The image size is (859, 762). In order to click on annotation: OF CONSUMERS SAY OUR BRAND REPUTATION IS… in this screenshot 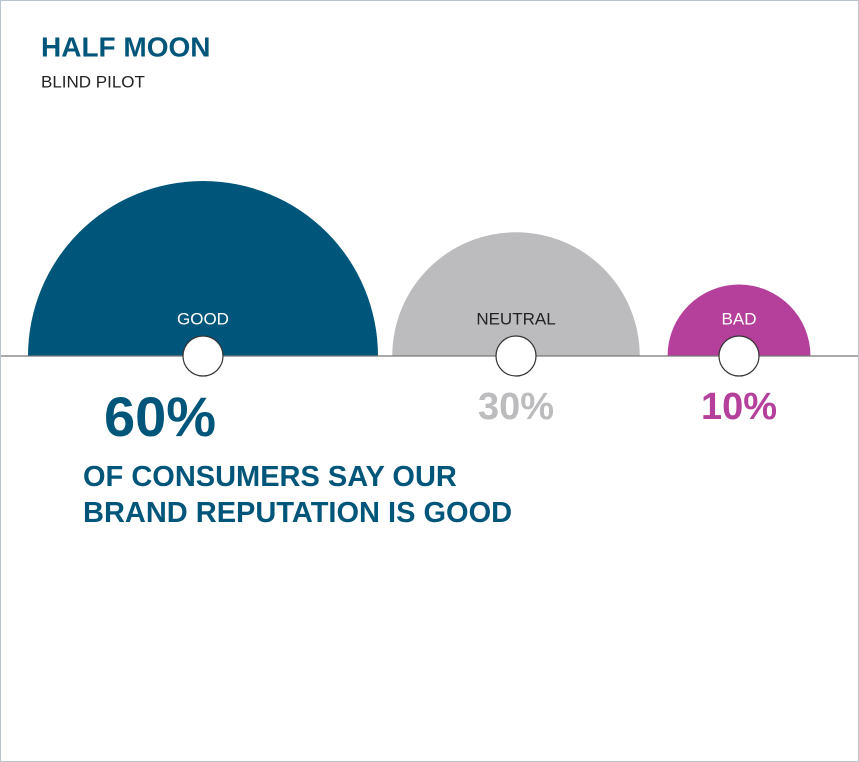, I will do `click(298, 495)`.